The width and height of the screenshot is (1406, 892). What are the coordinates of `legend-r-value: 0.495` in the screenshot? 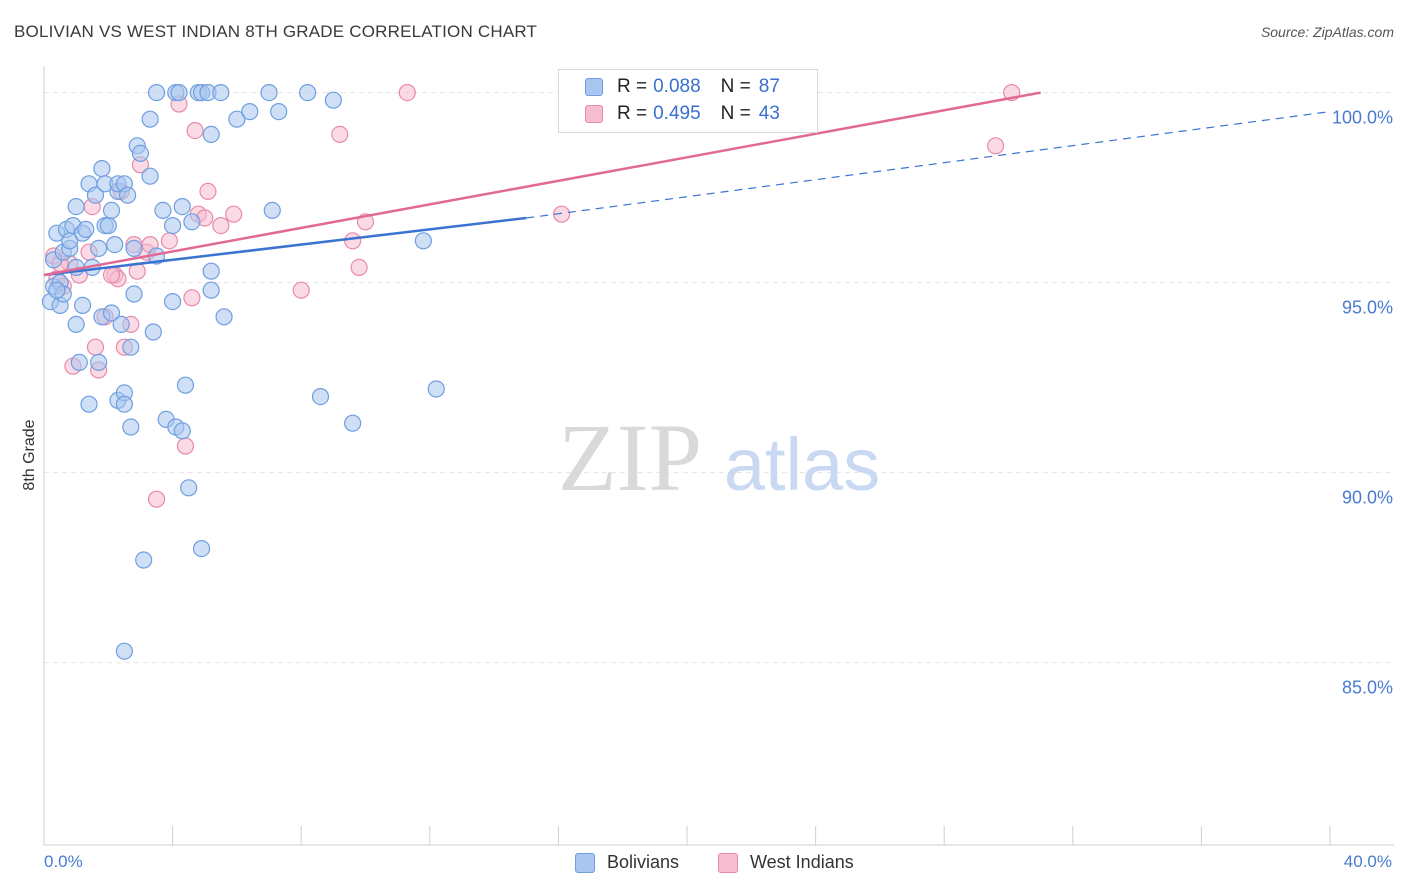 It's located at (677, 113).